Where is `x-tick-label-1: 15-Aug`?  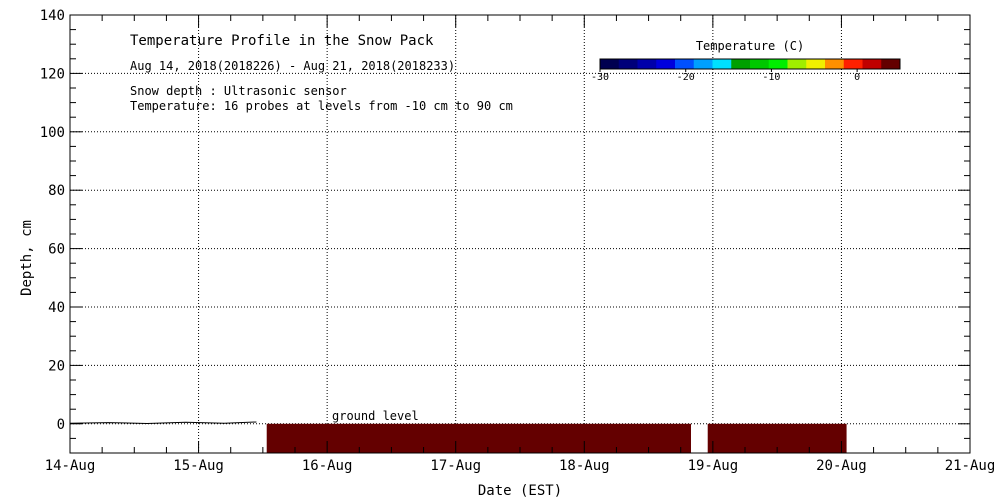
x-tick-label-1: 15-Aug is located at coordinates (198, 466).